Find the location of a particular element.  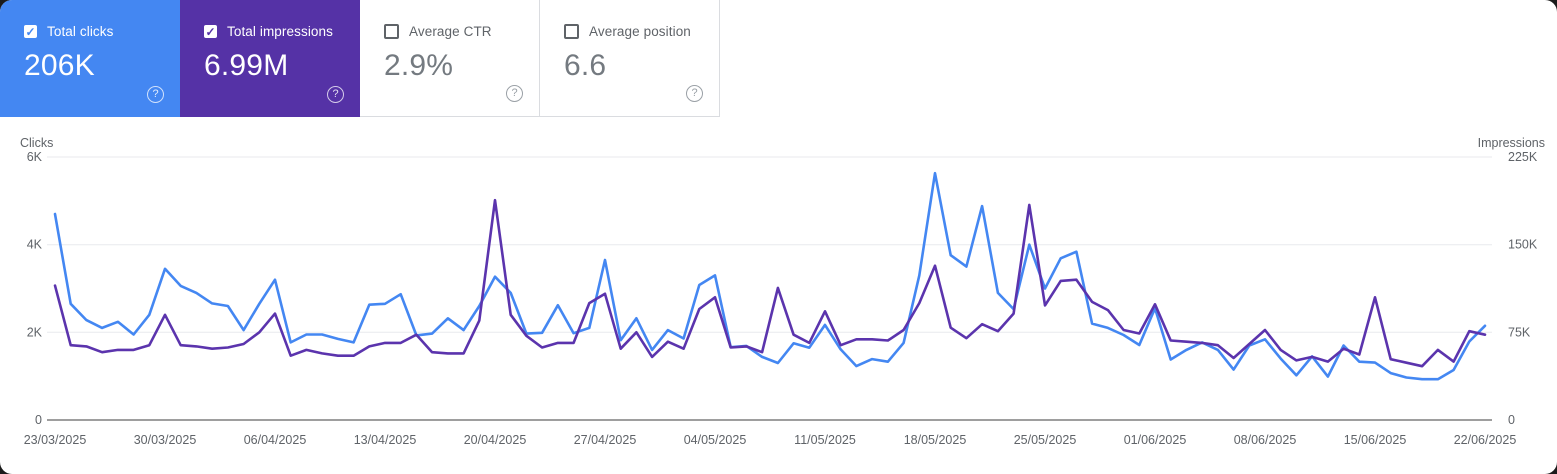

card-total-clicks: ✓ Total clicks 206K ? is located at coordinates (90, 58).